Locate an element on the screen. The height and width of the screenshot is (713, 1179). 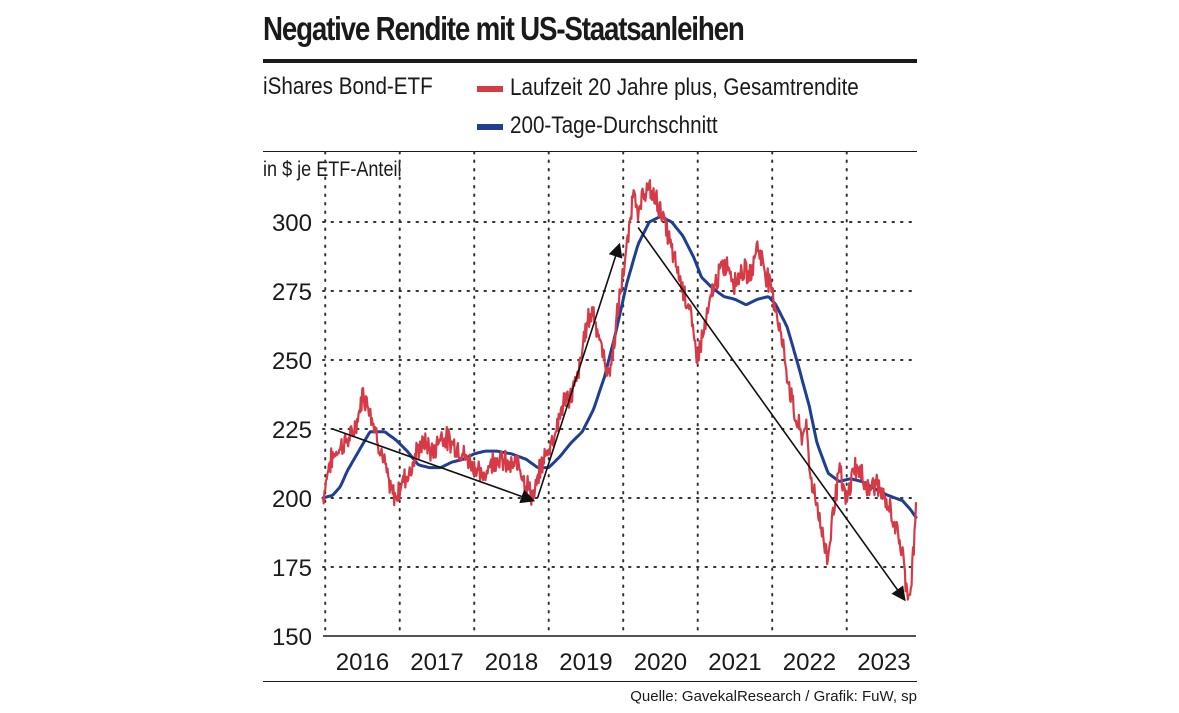
legend-swatch-blue is located at coordinates (490, 127).